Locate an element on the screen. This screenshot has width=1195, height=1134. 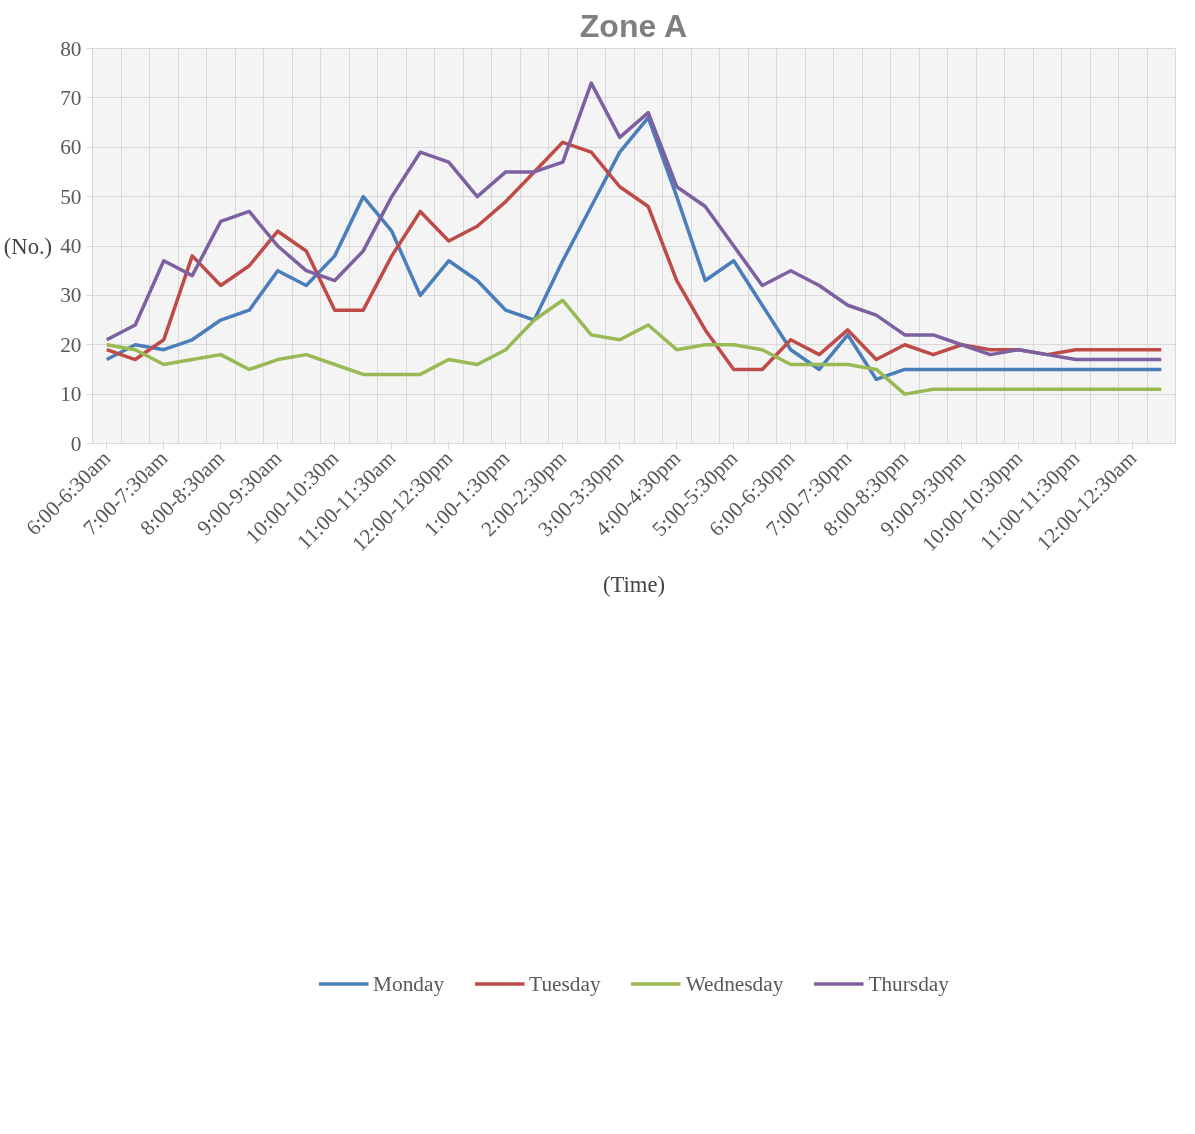
y-tick-label: 10 is located at coordinates (71, 394).